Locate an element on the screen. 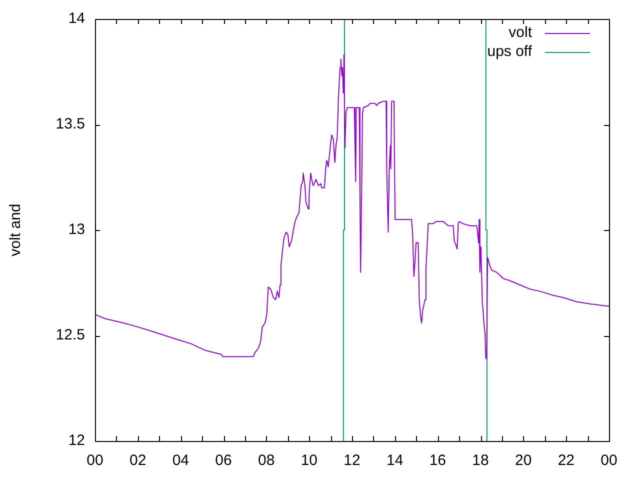  x-tick-label: 06 is located at coordinates (223, 461).